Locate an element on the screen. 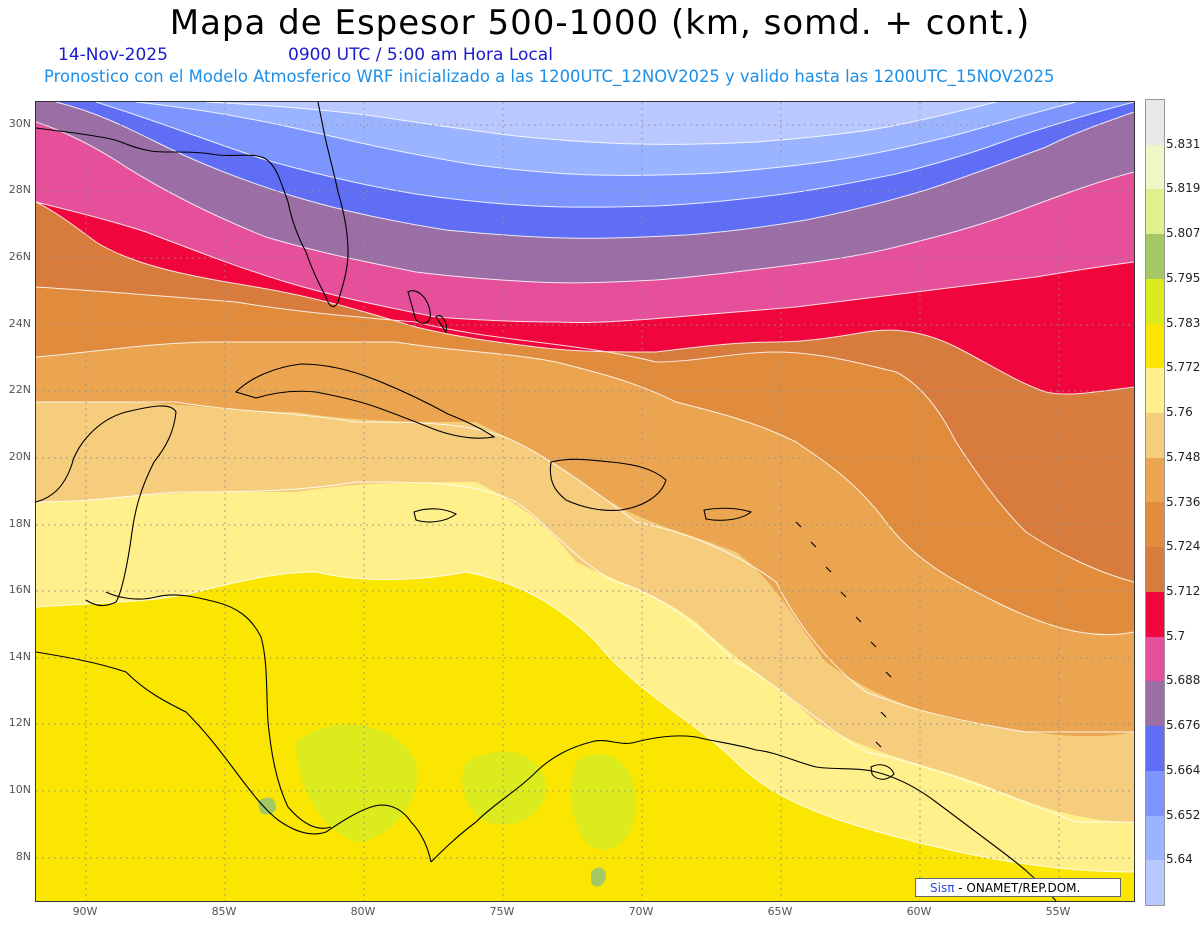 The width and height of the screenshot is (1200, 927). lon-label: 70W is located at coordinates (641, 911).